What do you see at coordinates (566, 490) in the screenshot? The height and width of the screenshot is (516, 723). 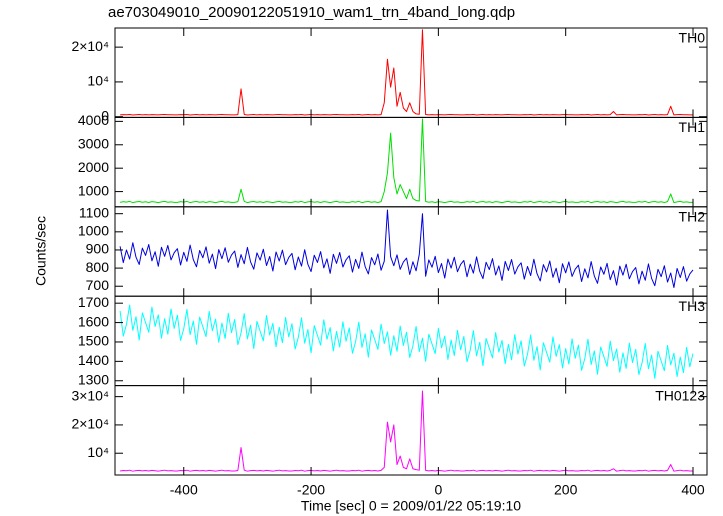 I see `x-tick-label: 200` at bounding box center [566, 490].